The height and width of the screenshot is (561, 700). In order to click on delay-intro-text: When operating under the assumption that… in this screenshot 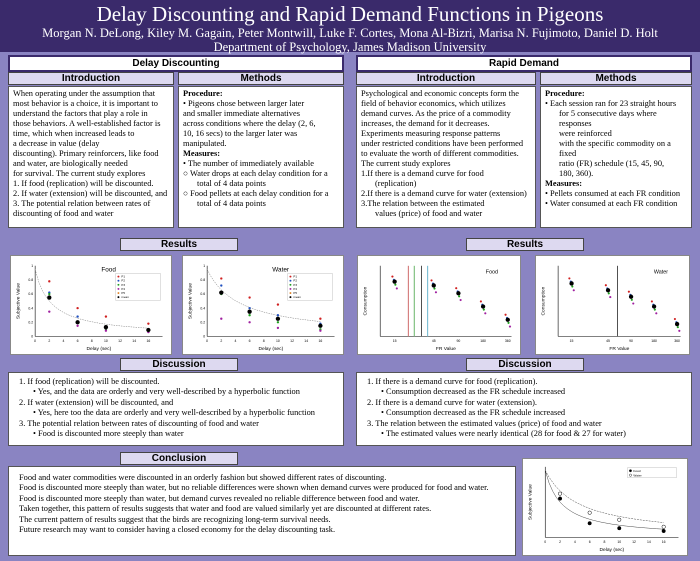, I will do `click(91, 157)`.